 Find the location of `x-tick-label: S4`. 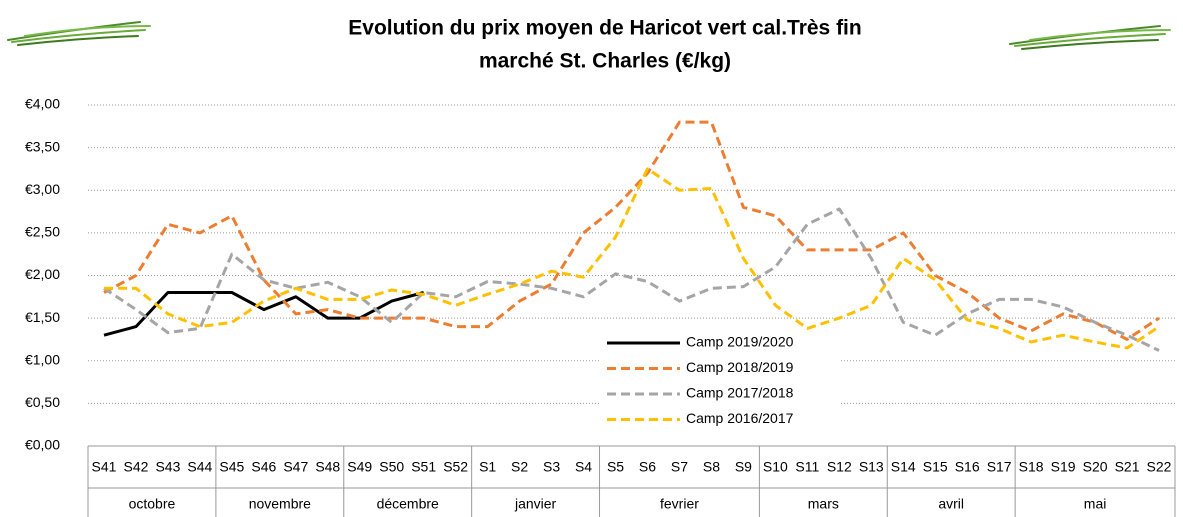

x-tick-label: S4 is located at coordinates (583, 467).